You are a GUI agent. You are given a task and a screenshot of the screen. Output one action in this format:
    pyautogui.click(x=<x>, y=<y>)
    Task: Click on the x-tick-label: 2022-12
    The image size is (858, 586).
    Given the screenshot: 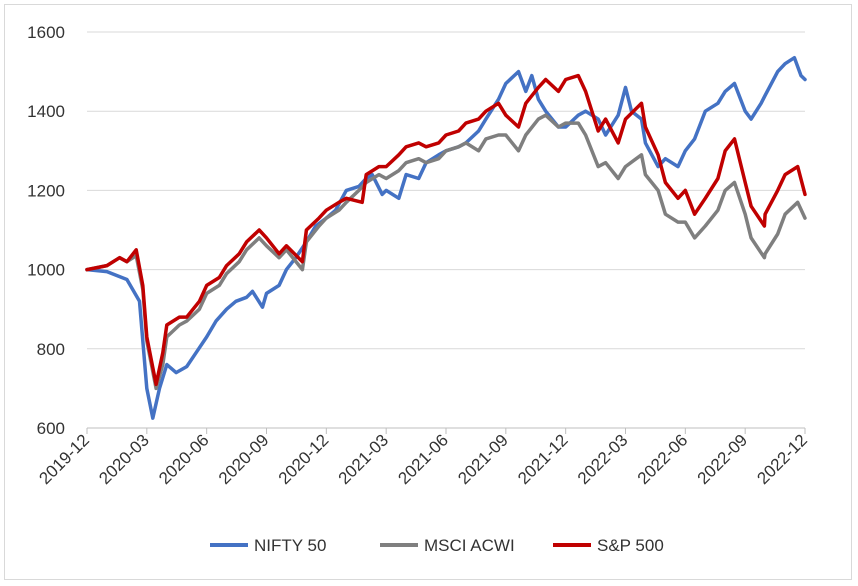 What is the action you would take?
    pyautogui.click(x=782, y=460)
    